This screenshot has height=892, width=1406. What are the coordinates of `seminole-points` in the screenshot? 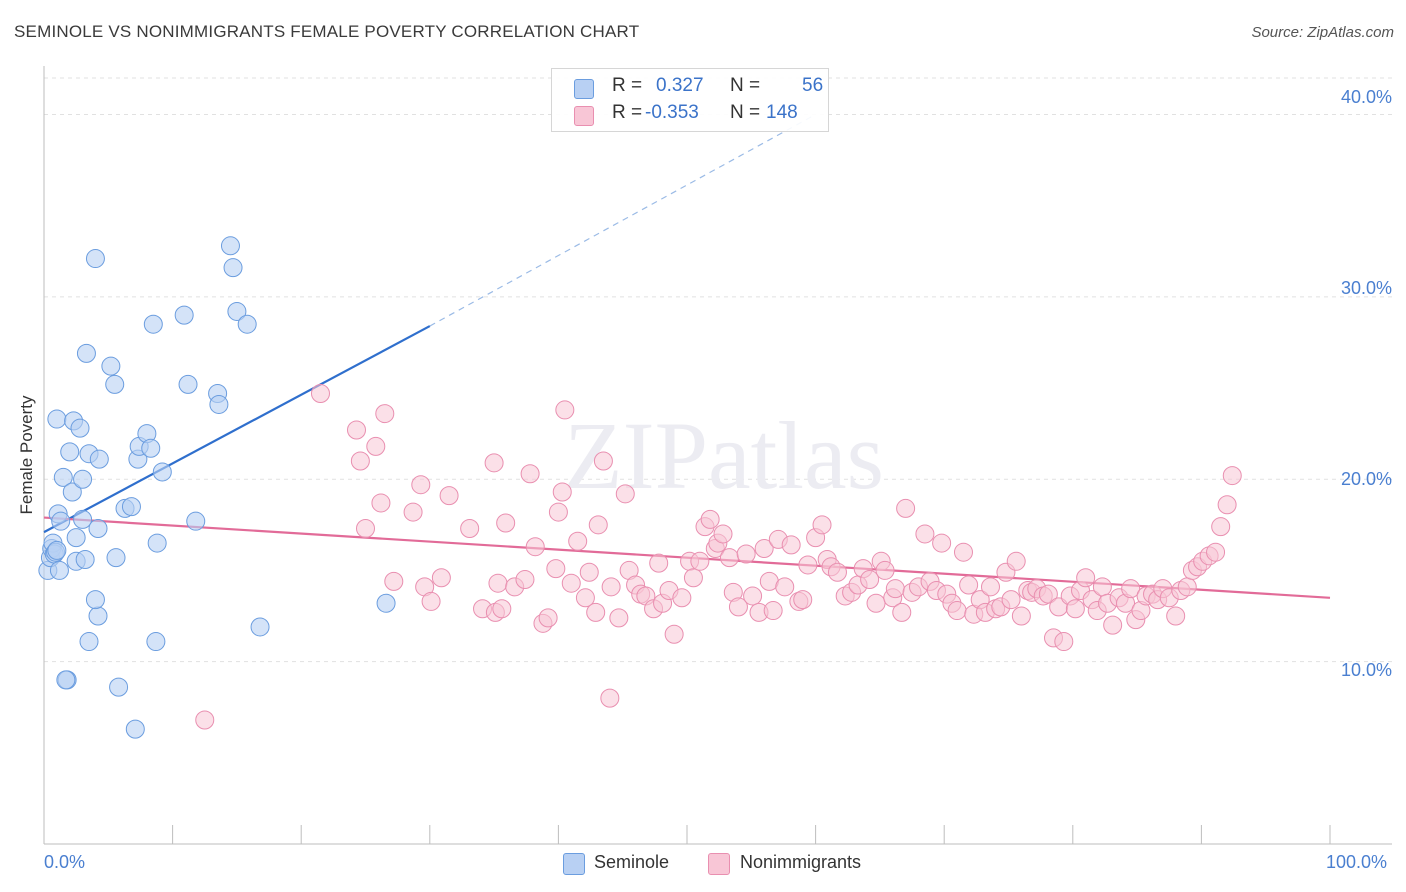 It's located at (217, 487).